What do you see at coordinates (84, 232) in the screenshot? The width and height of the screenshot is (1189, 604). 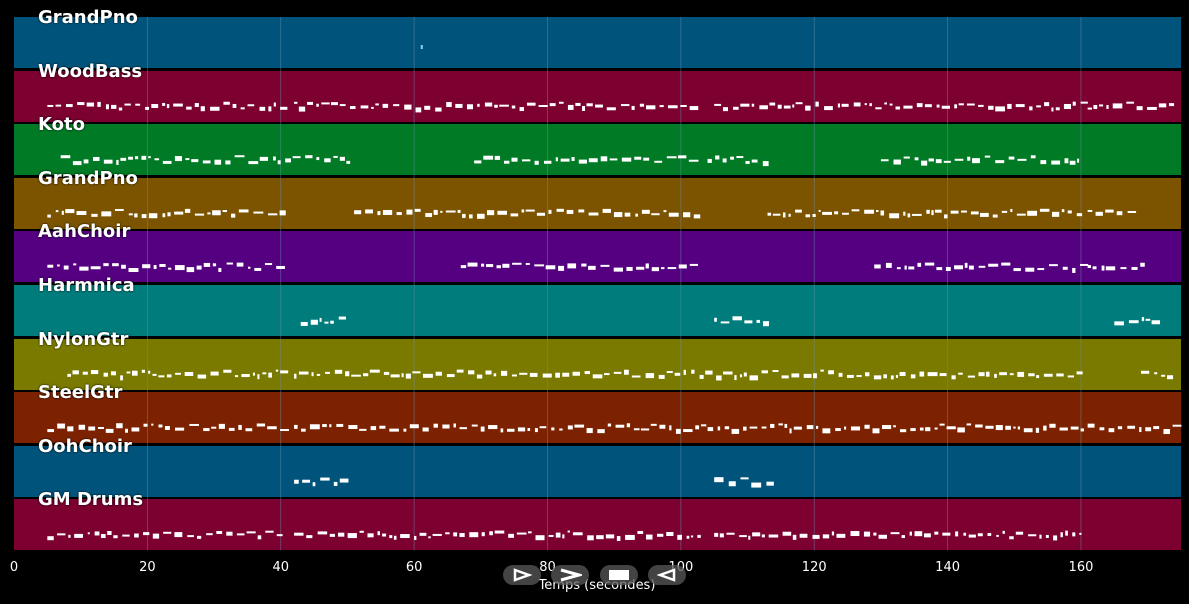 I see `track-label: AahChoir` at bounding box center [84, 232].